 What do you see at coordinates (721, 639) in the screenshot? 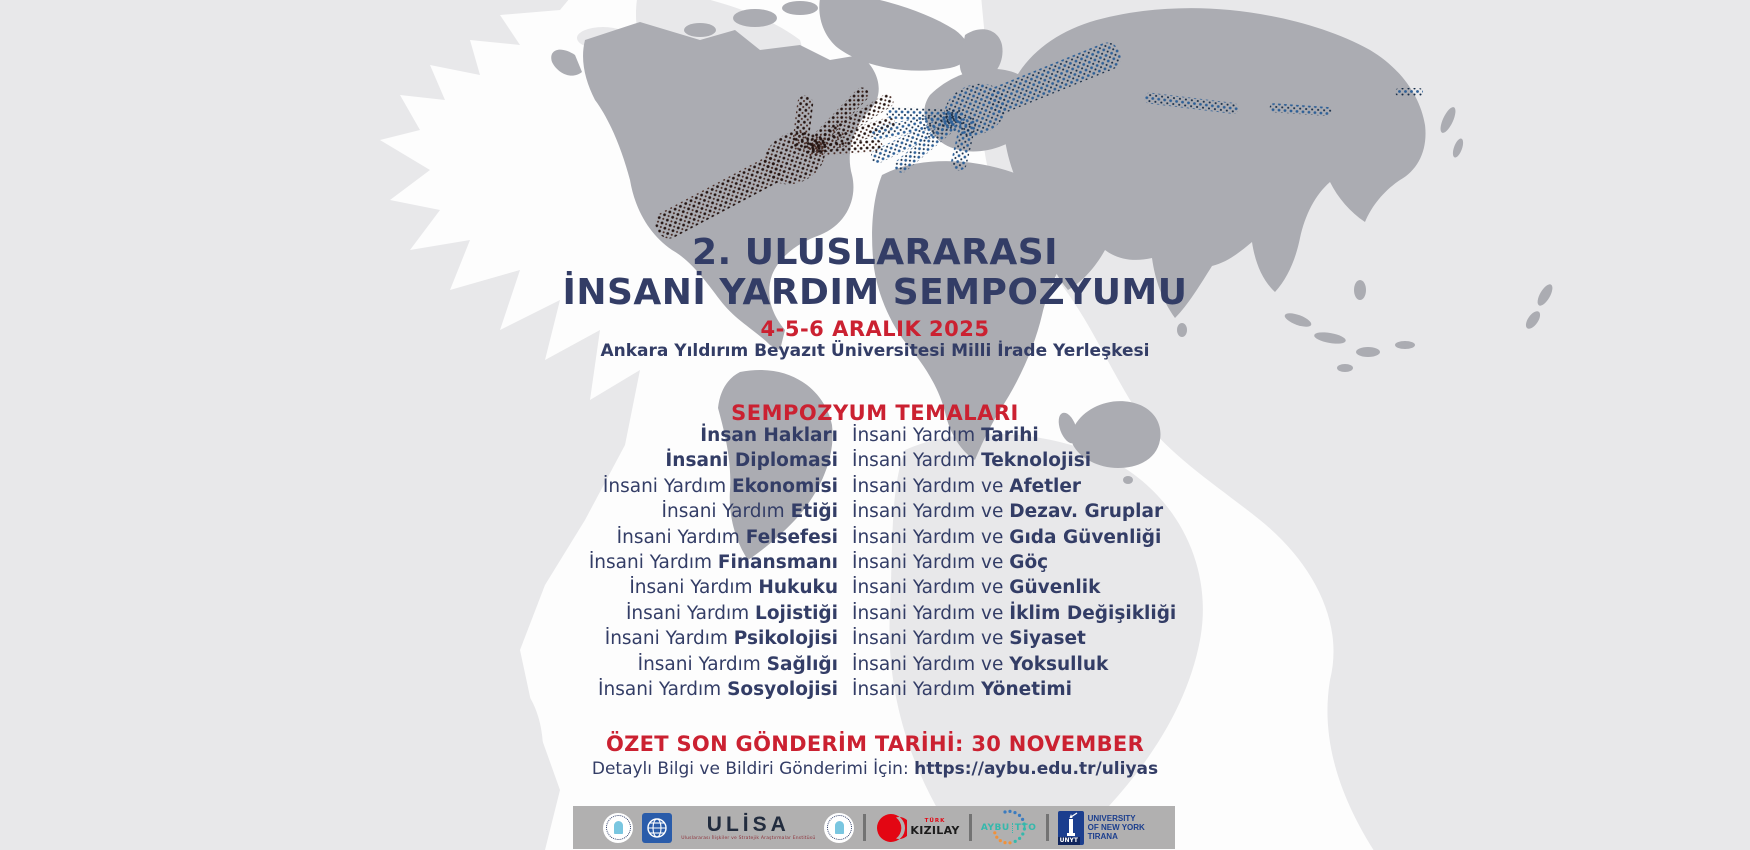
I see `theme-item-left: İnsani Yardım Psikolojisi` at bounding box center [721, 639].